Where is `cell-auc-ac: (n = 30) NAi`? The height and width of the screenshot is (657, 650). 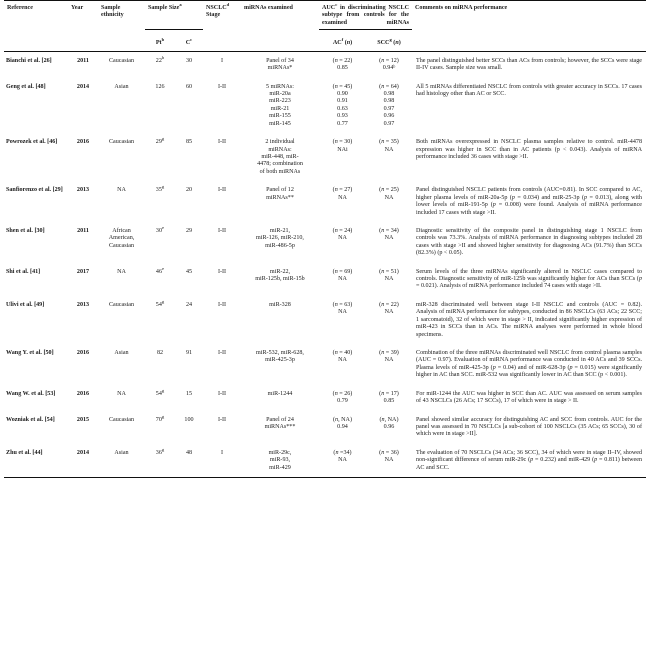
cell-auc-ac: (n = 30) NAi is located at coordinates (342, 146).